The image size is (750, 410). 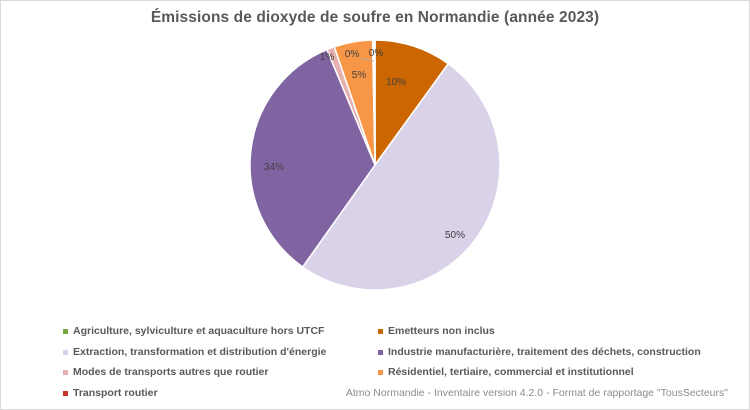 What do you see at coordinates (274, 167) in the screenshot?
I see `label-industrie: 34%` at bounding box center [274, 167].